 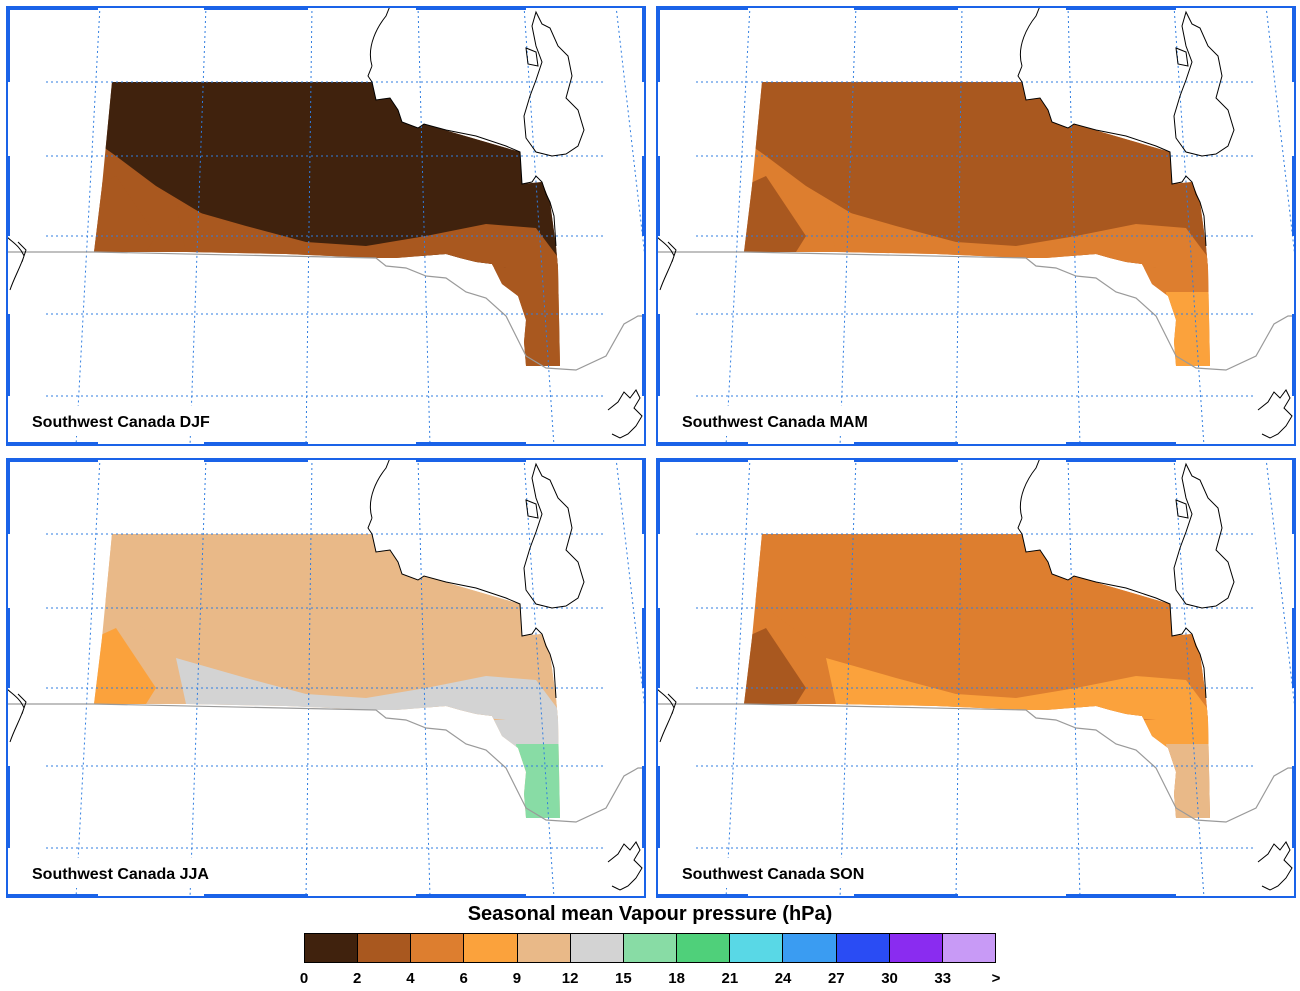 What do you see at coordinates (650, 980) in the screenshot?
I see `colorbar-ticks: 0 2 4 6 9 12 15 18 21 24 27 30 33 >` at bounding box center [650, 980].